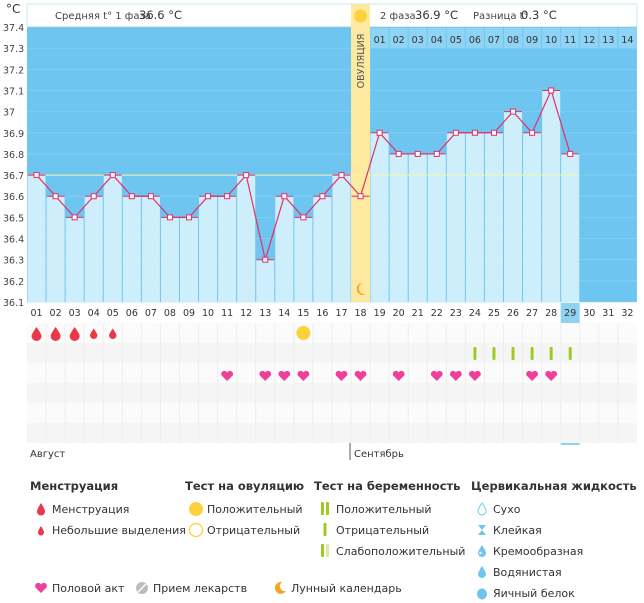 This screenshot has height=603, width=644. Describe the element at coordinates (608, 313) in the screenshot. I see `cycle-day-label: 31` at that location.